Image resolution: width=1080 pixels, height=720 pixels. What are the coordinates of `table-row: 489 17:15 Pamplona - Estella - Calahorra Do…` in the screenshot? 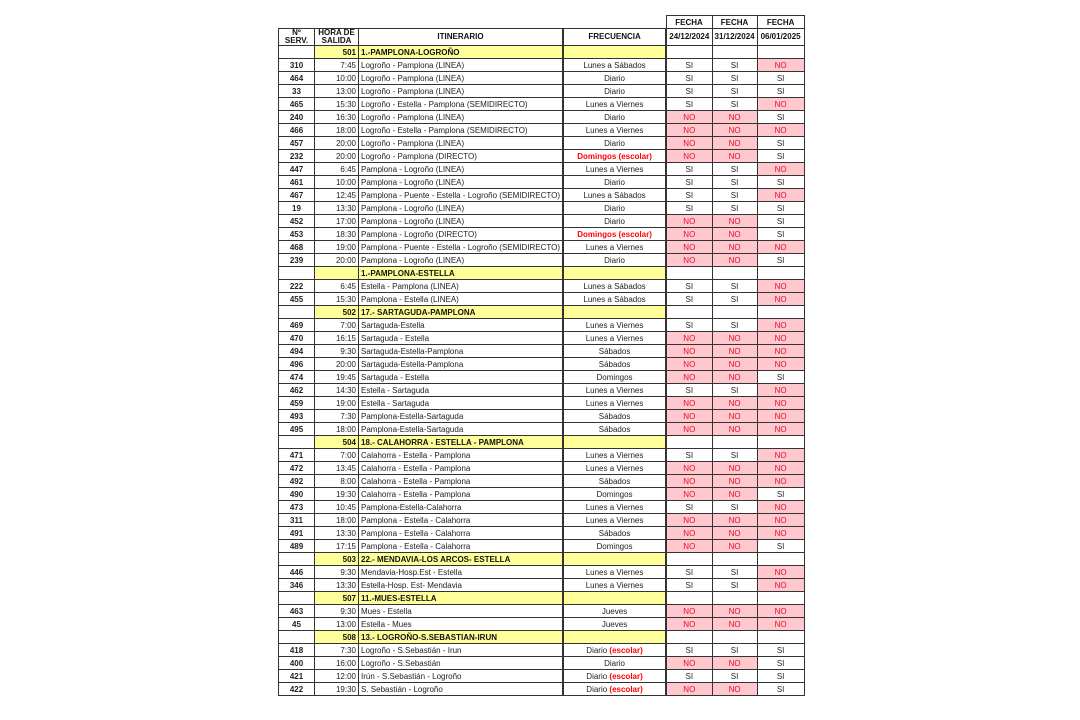 It's located at (541, 546).